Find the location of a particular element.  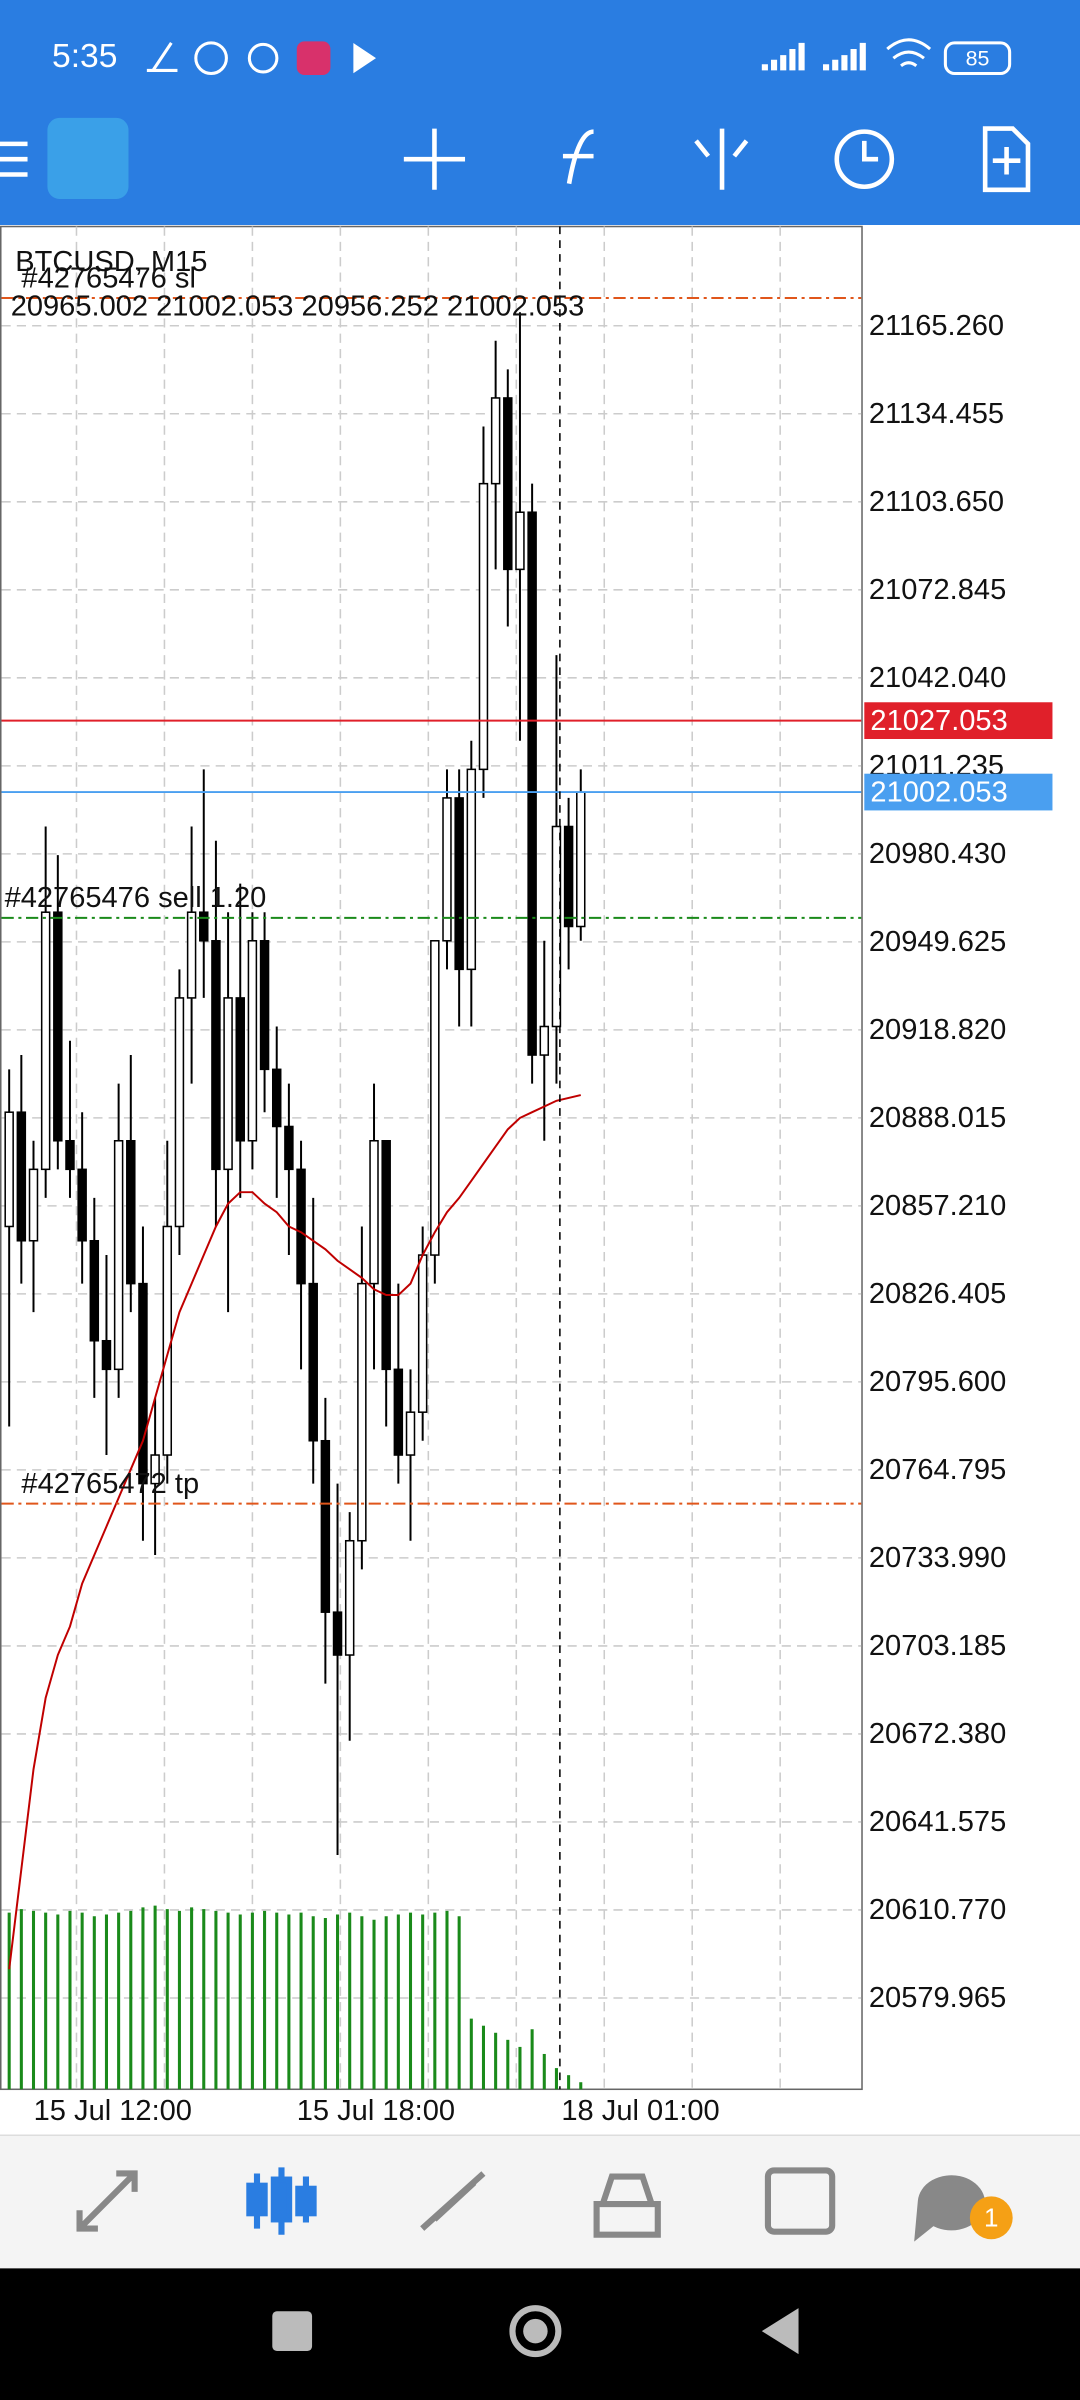

bid-label-bg is located at coordinates (958, 792).